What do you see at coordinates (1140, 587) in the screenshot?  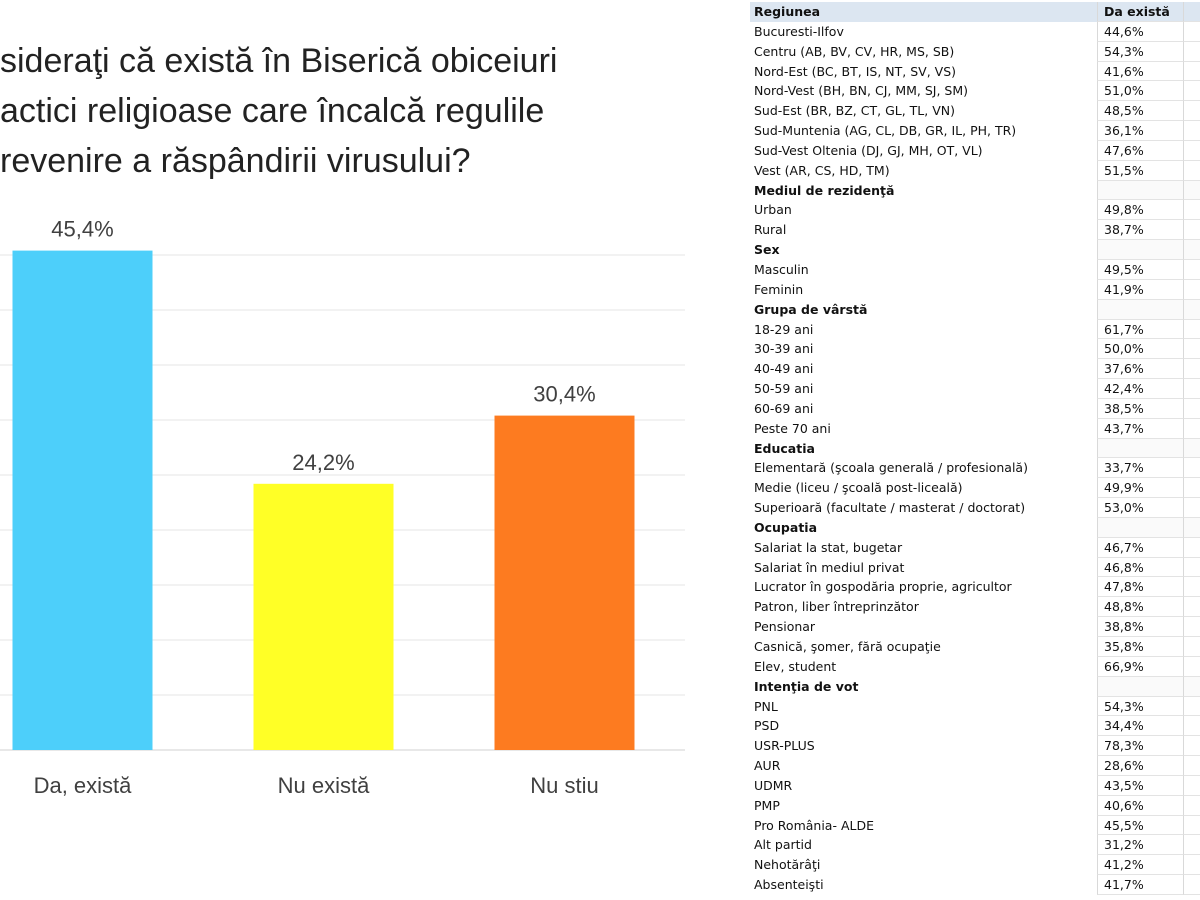 I see `row-value: 47,8%` at bounding box center [1140, 587].